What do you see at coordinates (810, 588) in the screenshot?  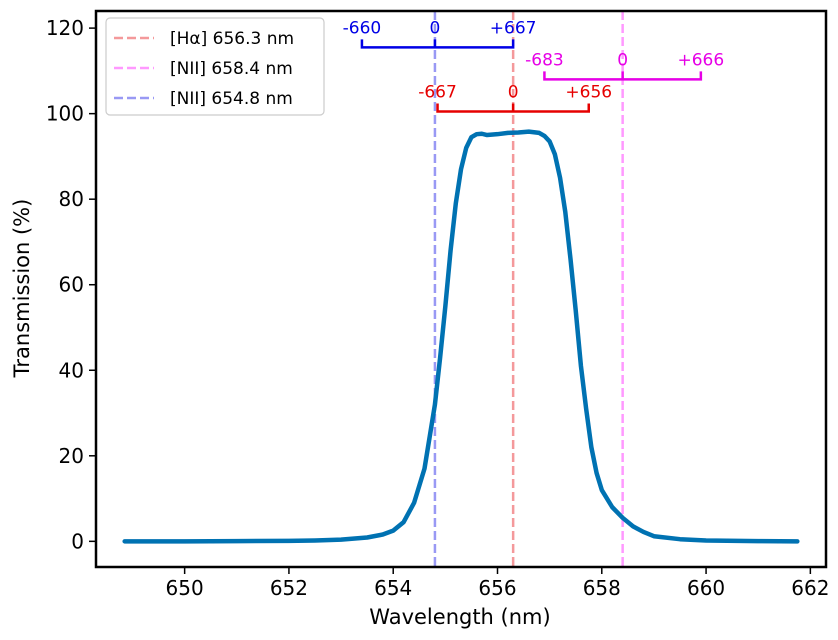 I see `x-tick-label-662: 662` at bounding box center [810, 588].